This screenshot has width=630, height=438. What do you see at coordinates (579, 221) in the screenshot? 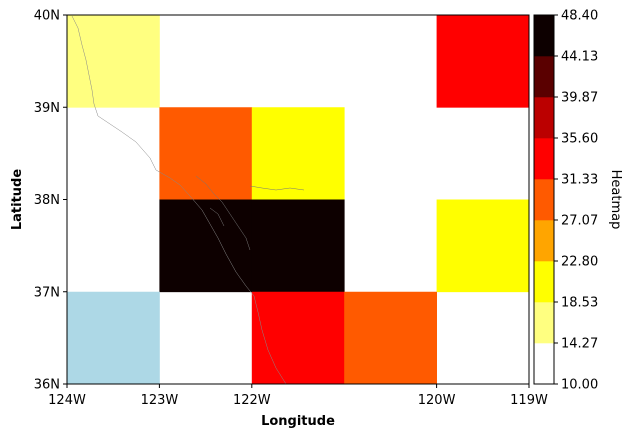
I see `colorbar-tick-label: 27.07` at bounding box center [579, 221].